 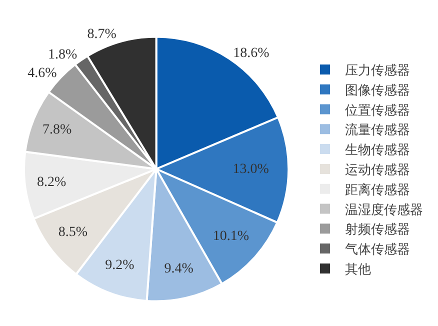 What do you see at coordinates (51, 182) in the screenshot?
I see `data-label: 8.2%` at bounding box center [51, 182].